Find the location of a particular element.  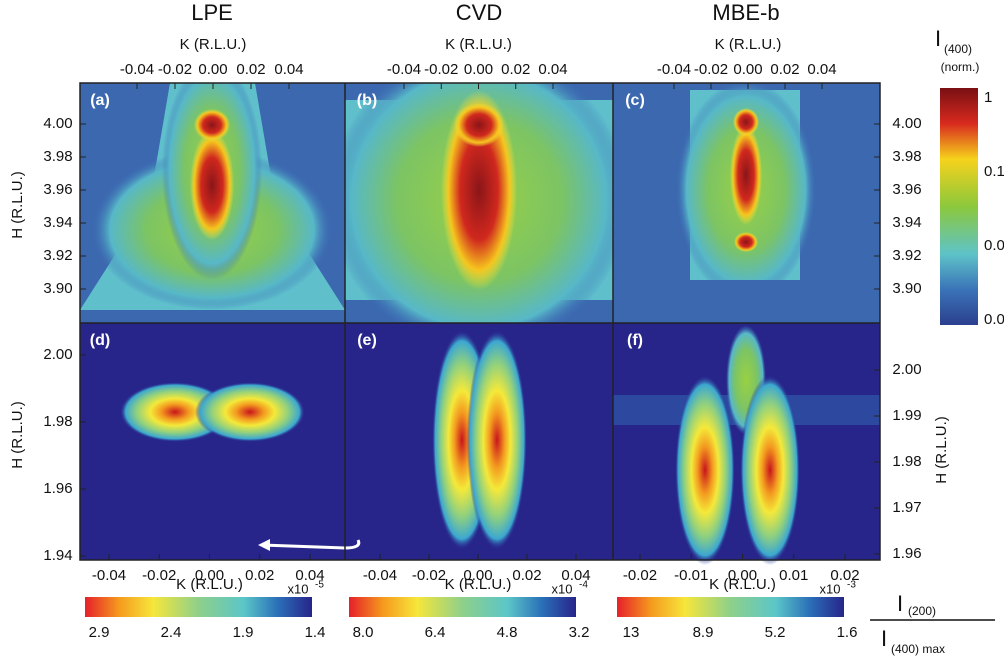

y-tick-label: 1.94 is located at coordinates (57, 555).